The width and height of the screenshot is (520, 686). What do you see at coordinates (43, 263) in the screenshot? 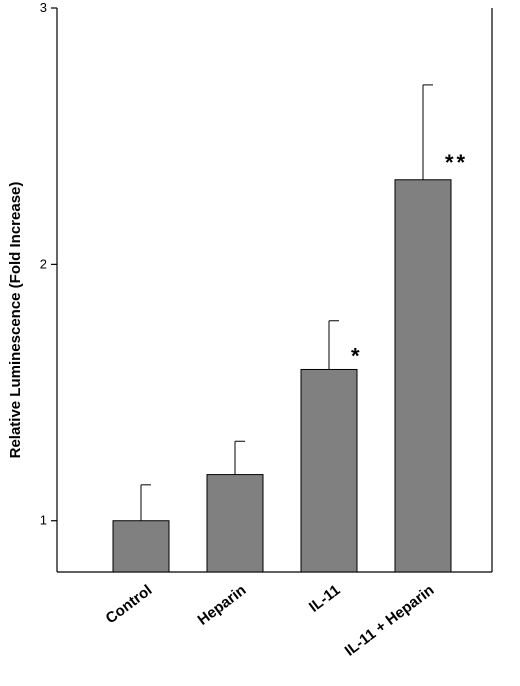
I see `y-tick-label: 2` at bounding box center [43, 263].